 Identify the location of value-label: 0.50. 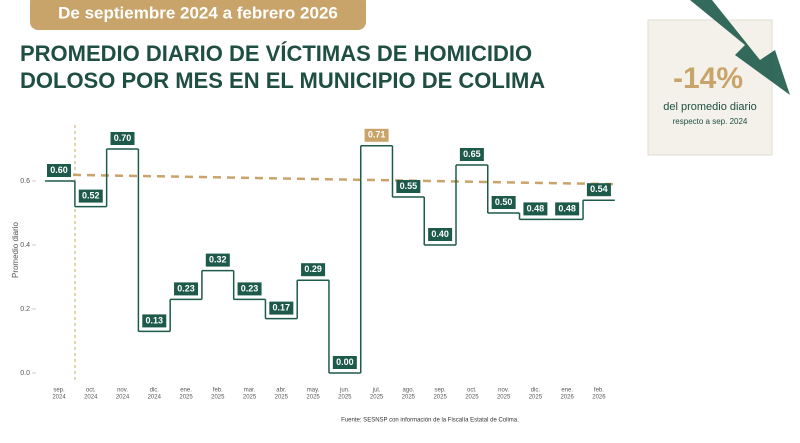
(504, 202).